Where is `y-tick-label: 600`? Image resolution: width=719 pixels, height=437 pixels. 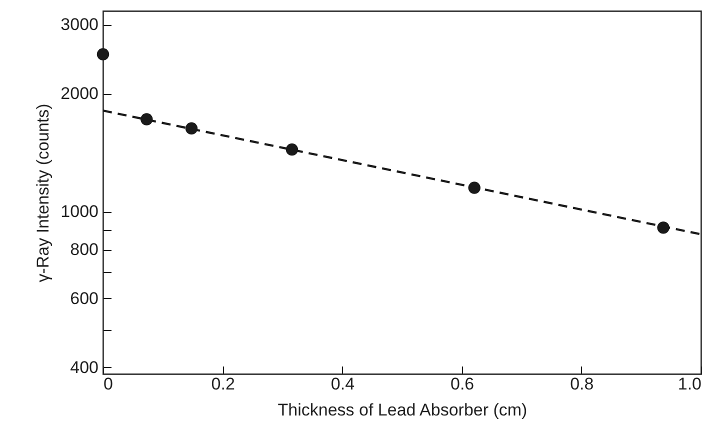 y-tick-label: 600 is located at coordinates (84, 298).